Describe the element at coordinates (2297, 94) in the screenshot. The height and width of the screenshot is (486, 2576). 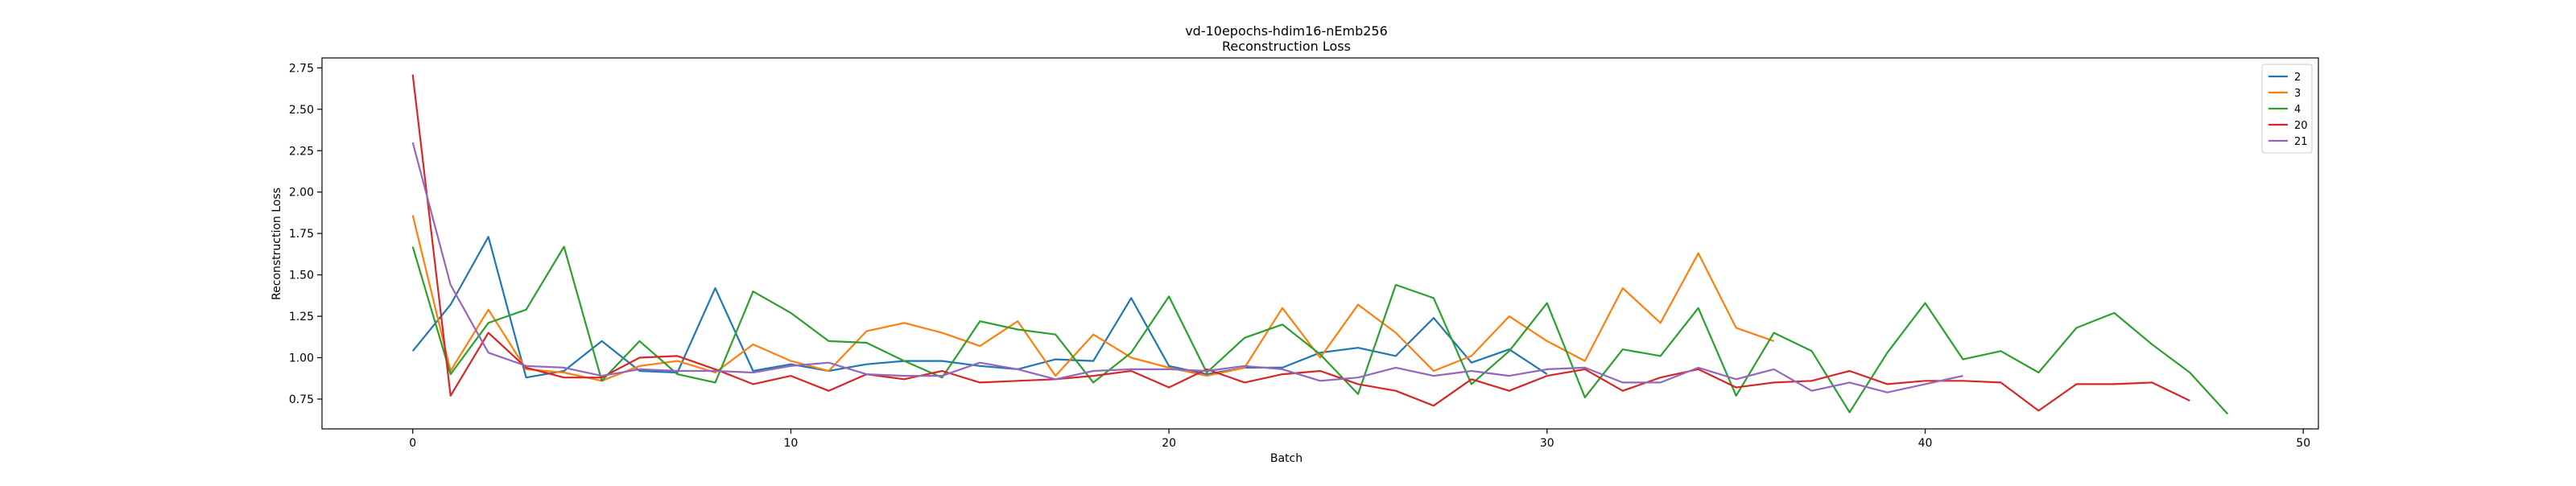
I see `legend-label-3: 3` at that location.